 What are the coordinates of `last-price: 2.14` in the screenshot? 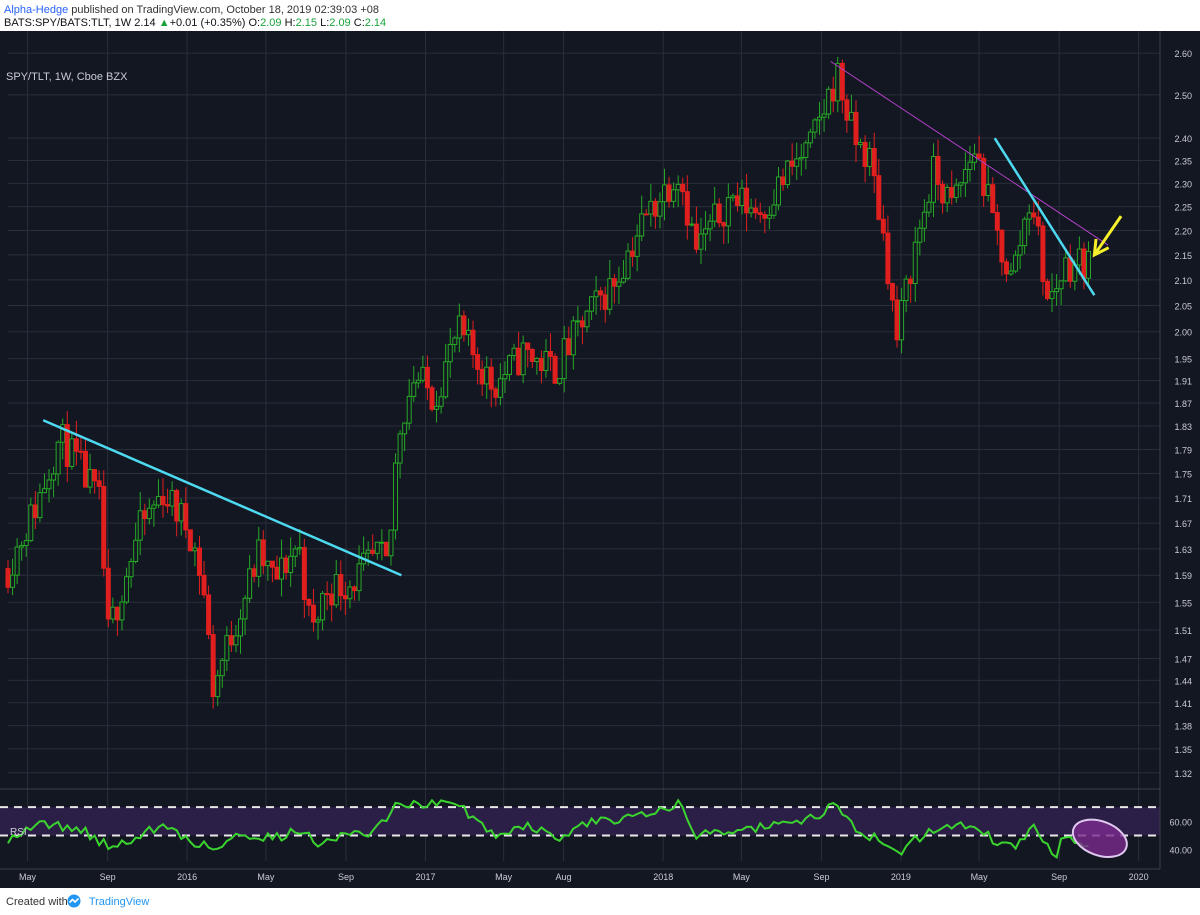 It's located at (145, 23).